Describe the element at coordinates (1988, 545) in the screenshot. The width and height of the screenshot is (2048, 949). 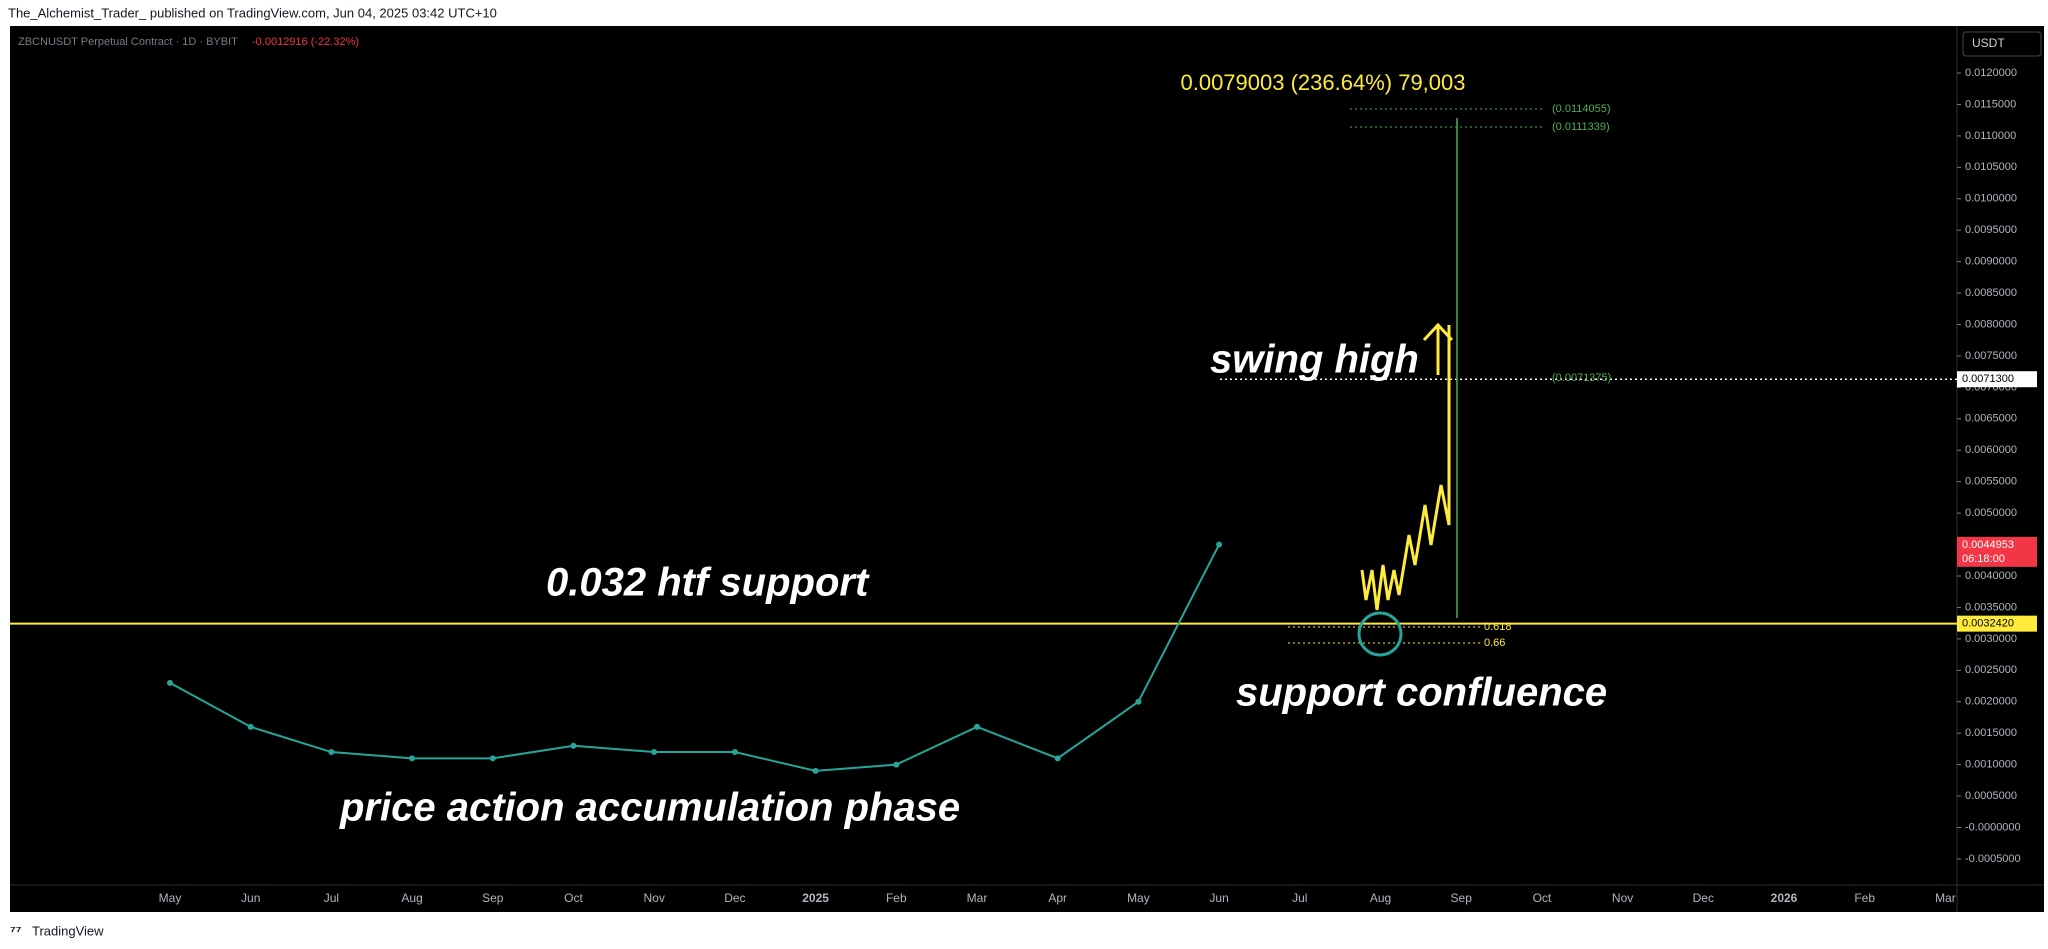
I see `price-label: 0.0044953` at that location.